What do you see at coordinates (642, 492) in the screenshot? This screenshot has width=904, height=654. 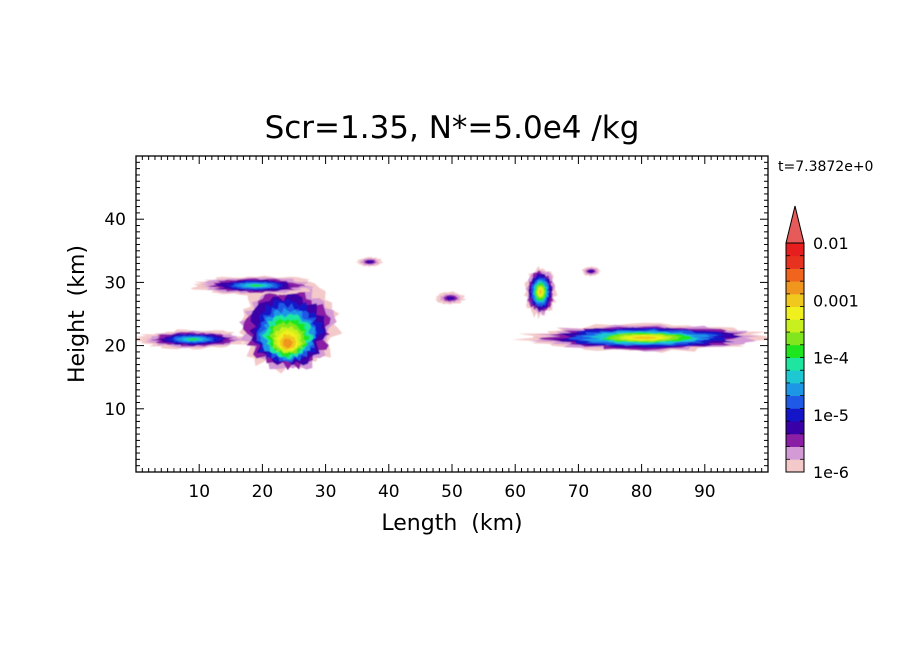 I see `x-tick-label: 80` at bounding box center [642, 492].